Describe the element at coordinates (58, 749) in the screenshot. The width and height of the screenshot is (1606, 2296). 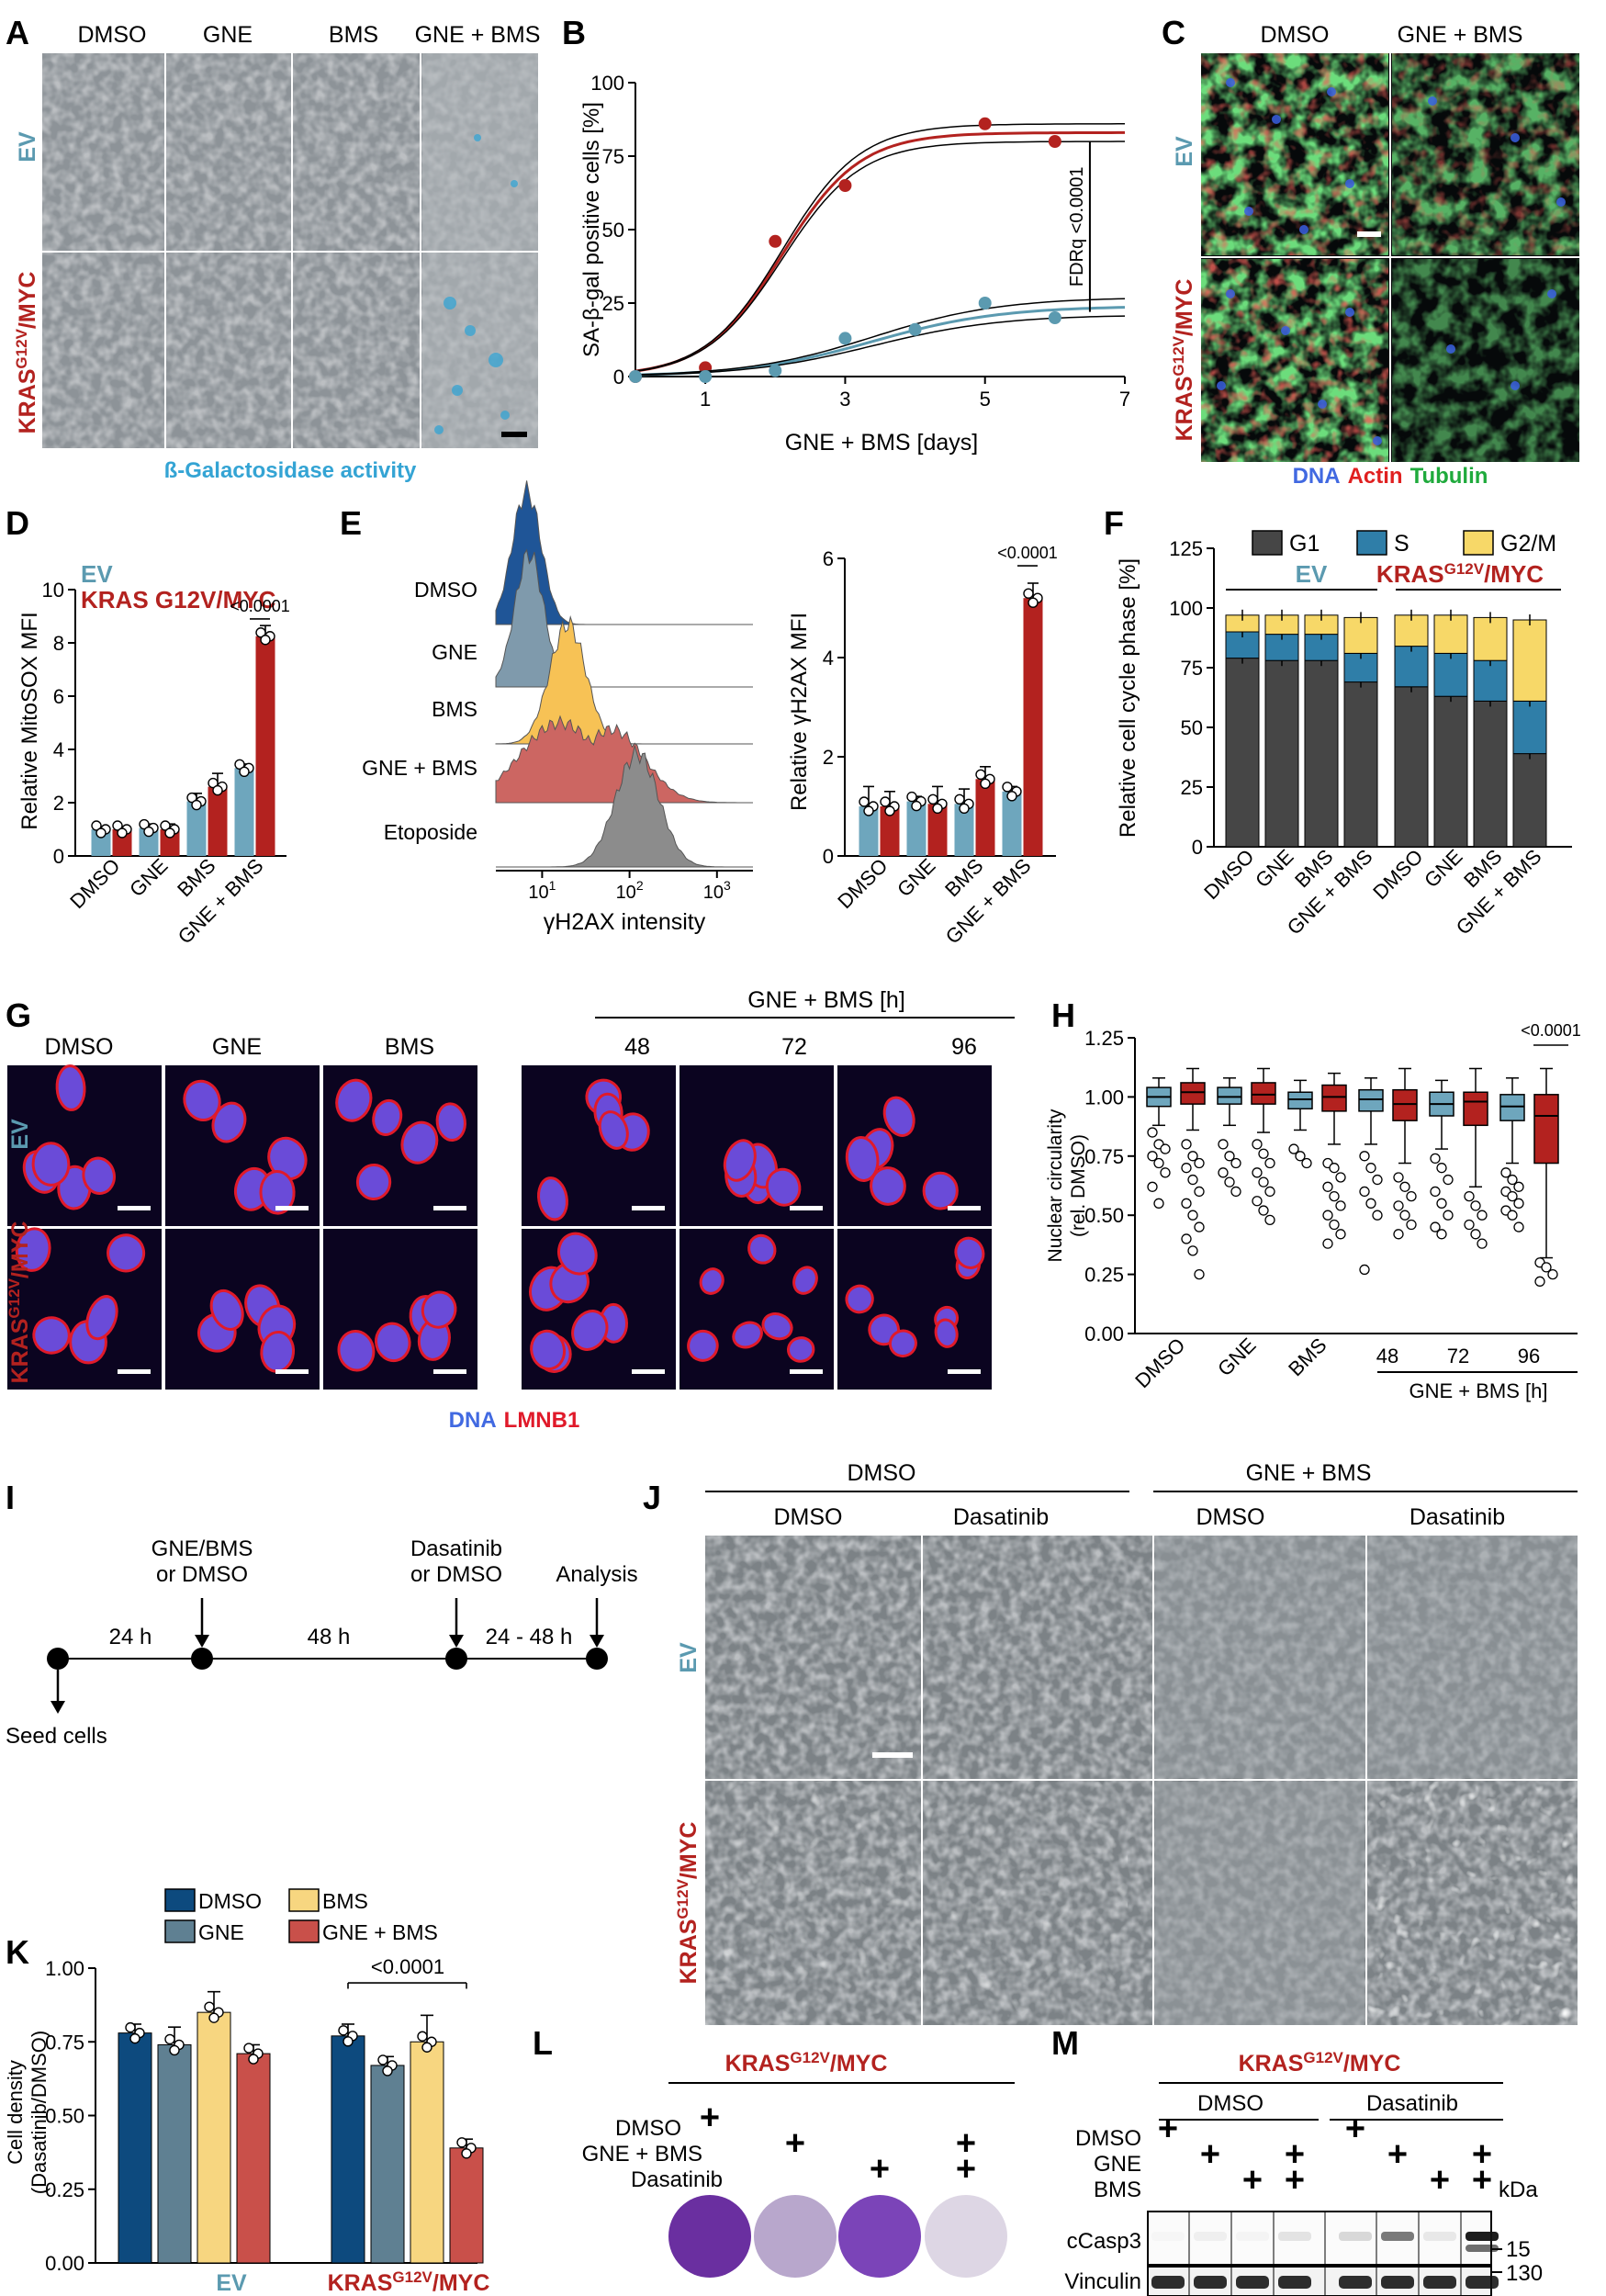
I see `d-y-tick-label: 4` at that location.